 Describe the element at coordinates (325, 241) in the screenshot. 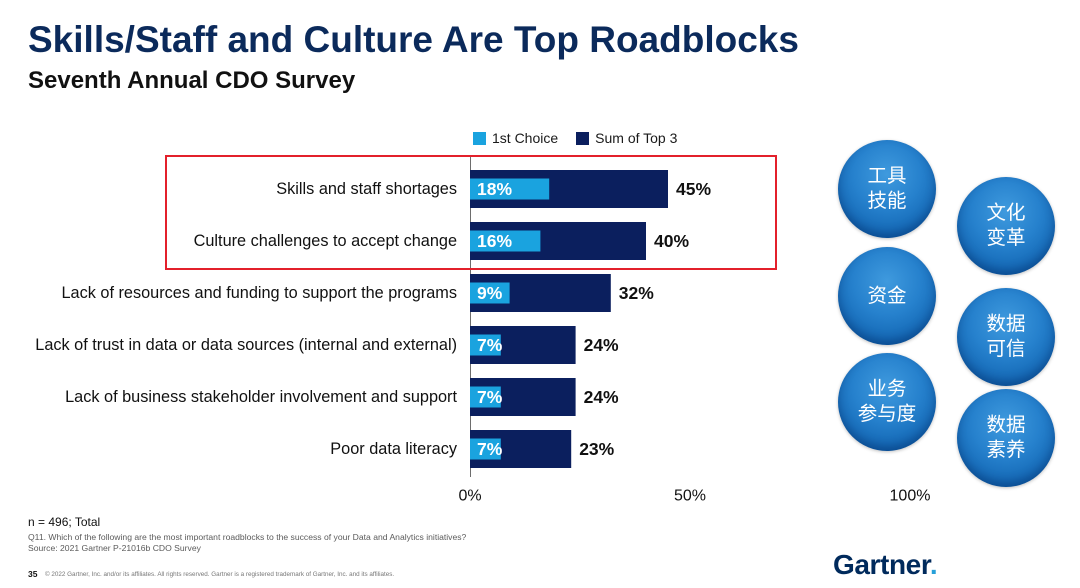

I see `category-label: Culture challenges to accept change` at that location.